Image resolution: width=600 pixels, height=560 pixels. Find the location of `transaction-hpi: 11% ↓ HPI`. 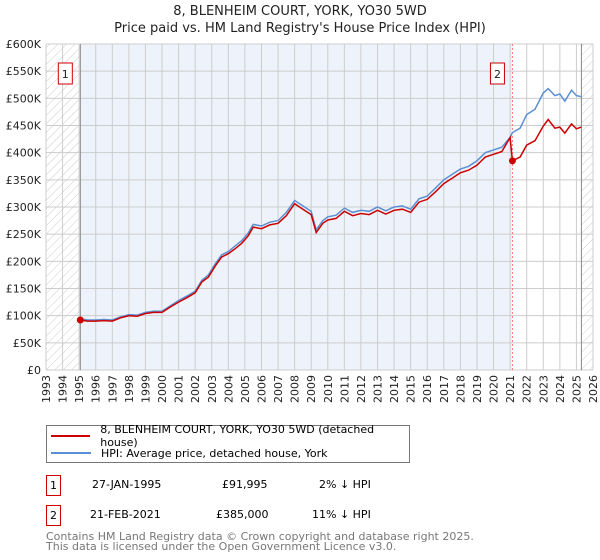

transaction-hpi: 11% ↓ HPI is located at coordinates (341, 514).